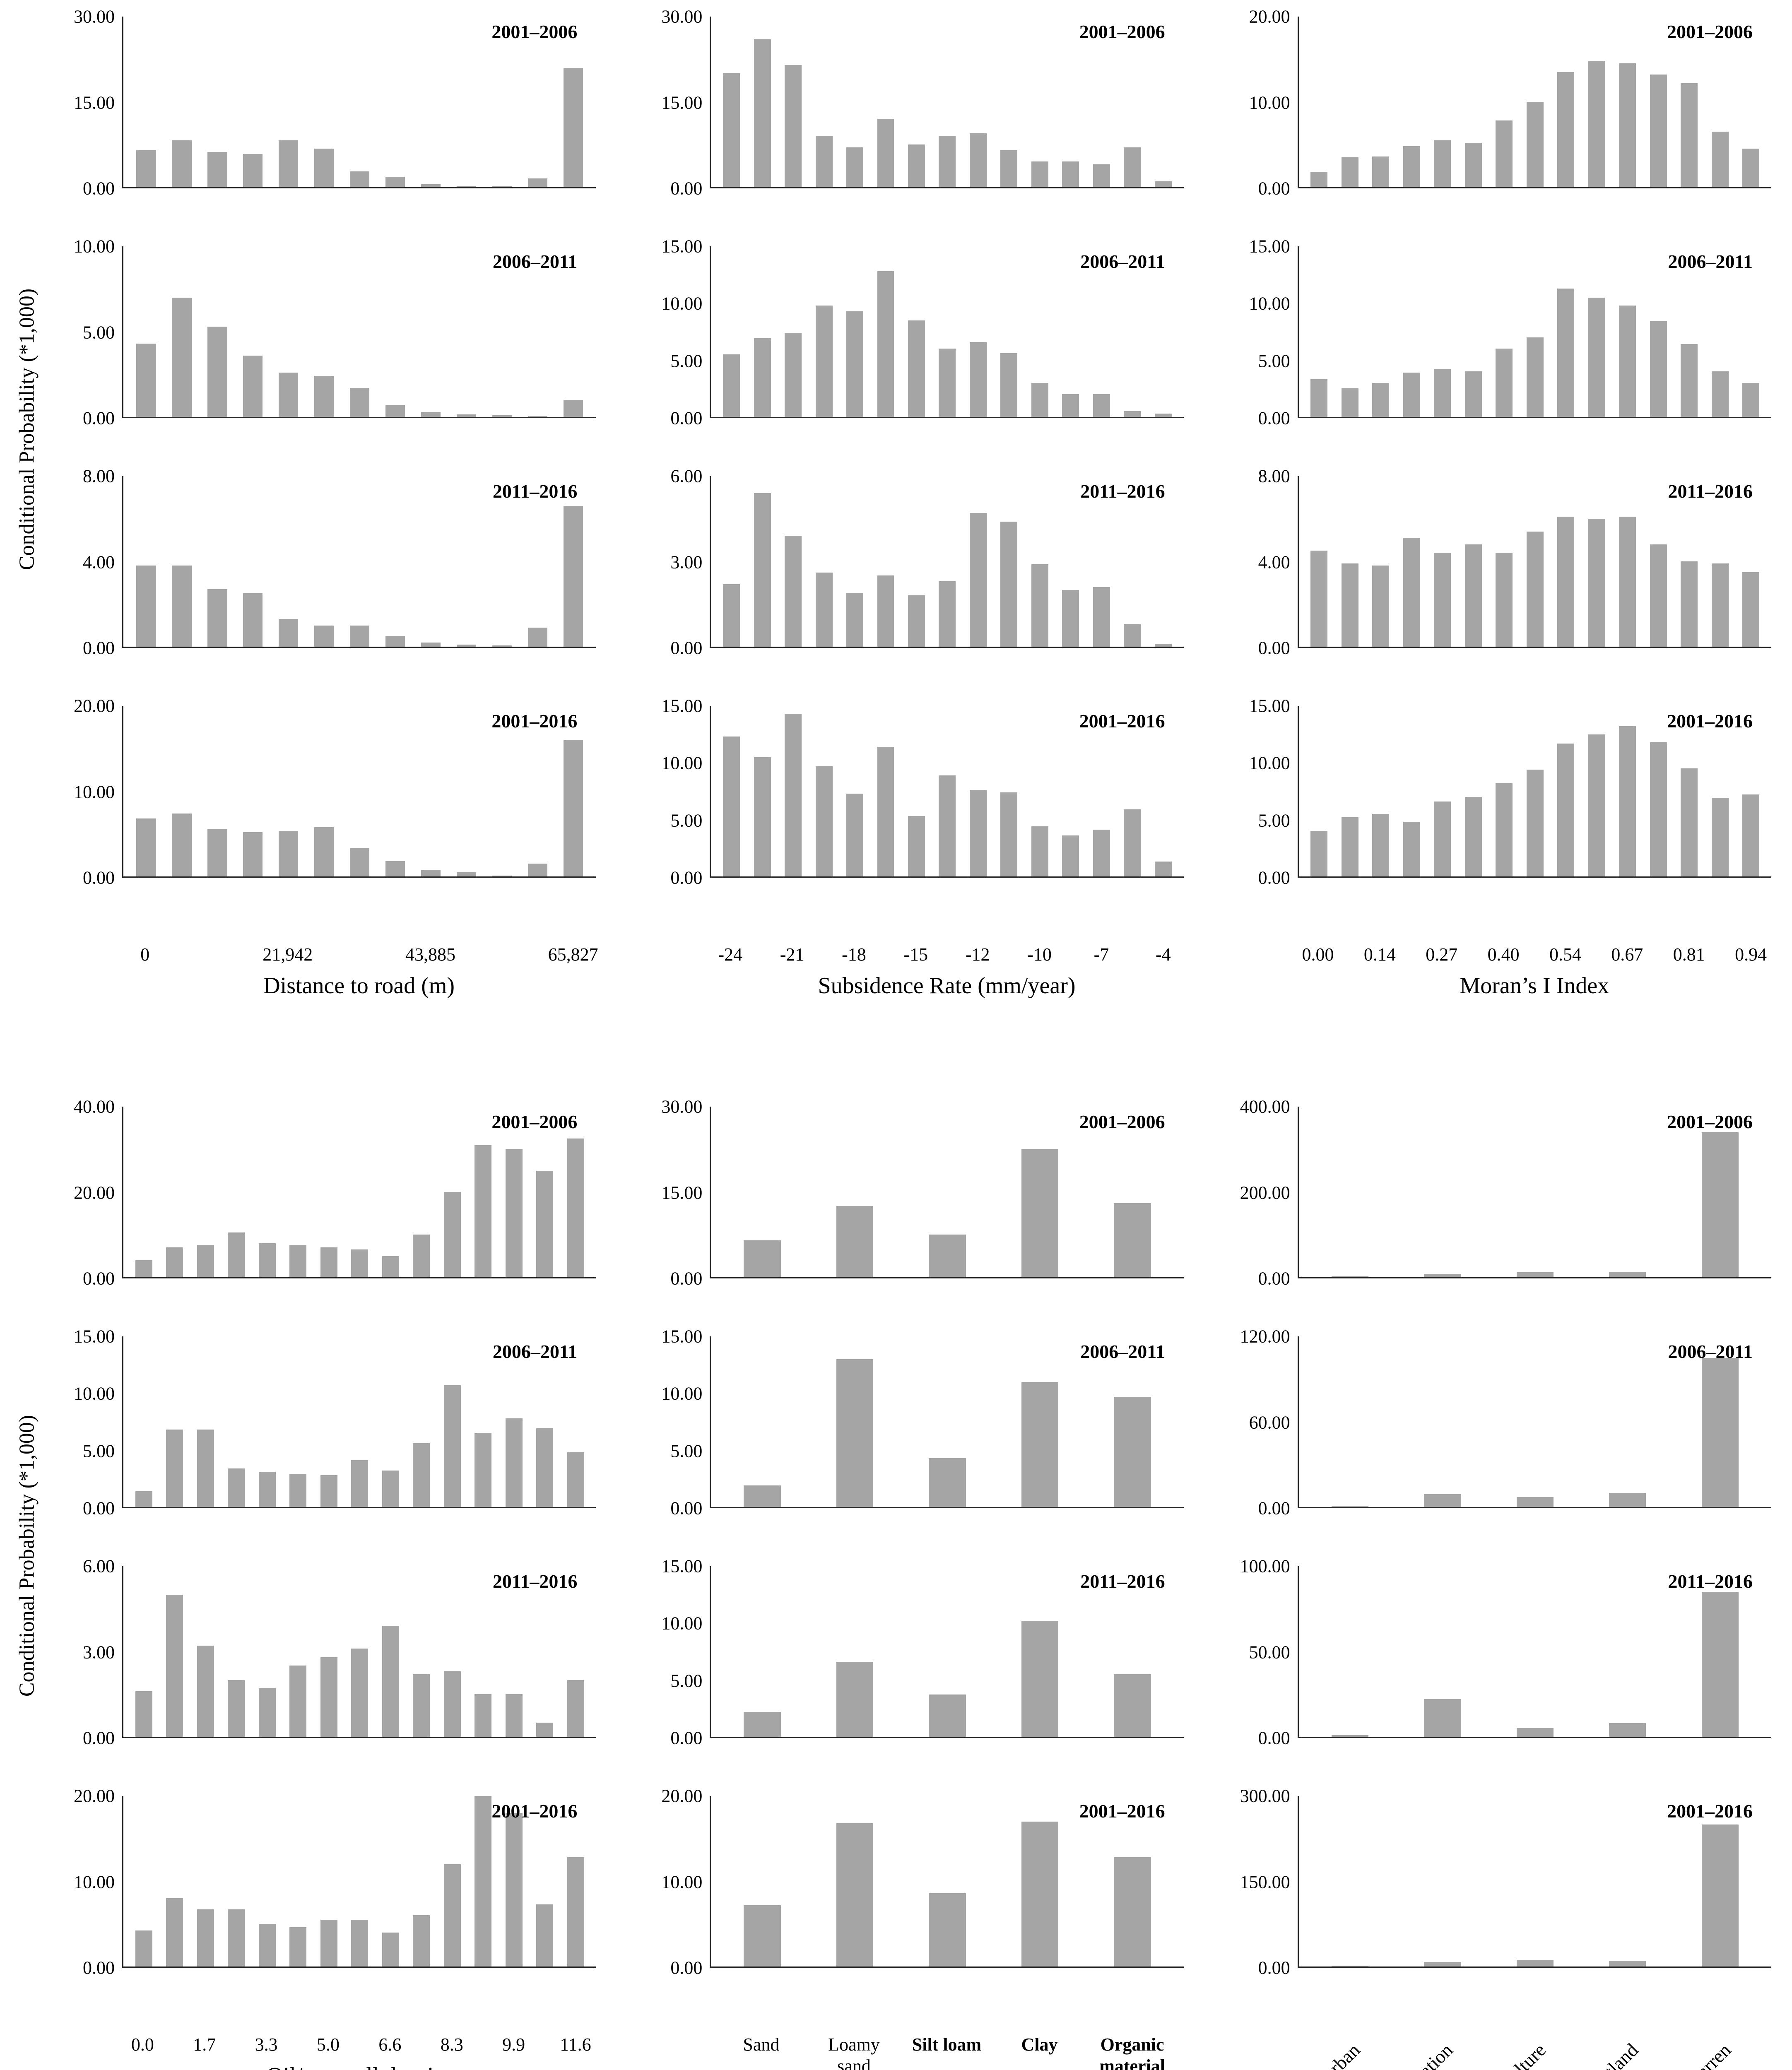  Describe the element at coordinates (682, 1796) in the screenshot. I see `y-tick-label: 20.00` at that location.